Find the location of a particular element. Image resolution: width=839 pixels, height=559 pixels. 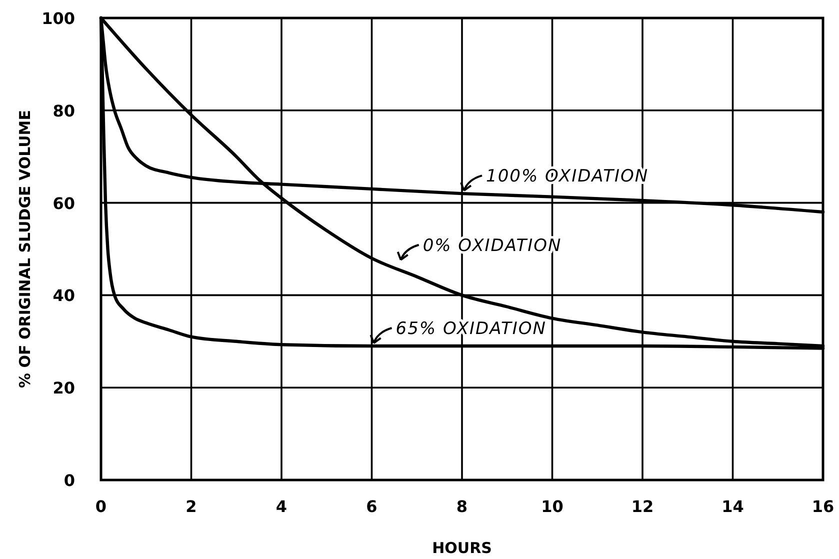

x-tick-label: 2 is located at coordinates (191, 506).